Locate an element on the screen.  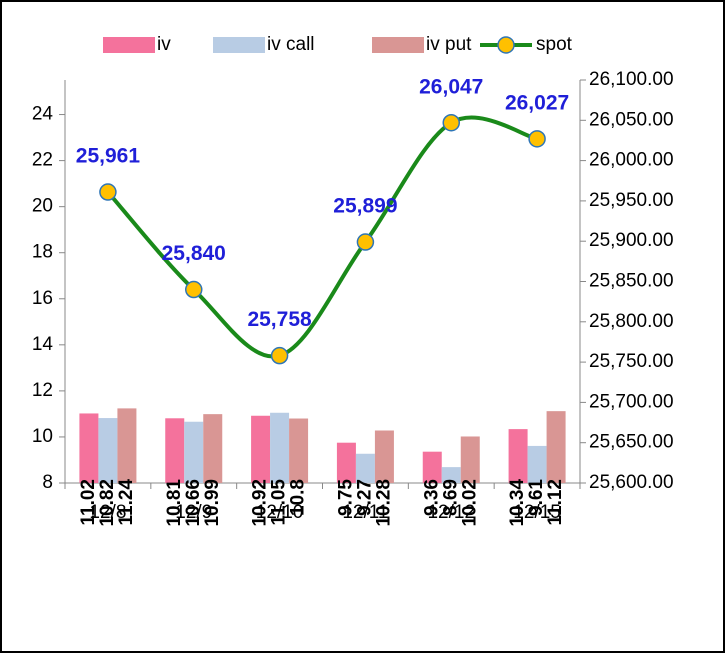
bar-label: 9.36 is located at coordinates (431, 497).